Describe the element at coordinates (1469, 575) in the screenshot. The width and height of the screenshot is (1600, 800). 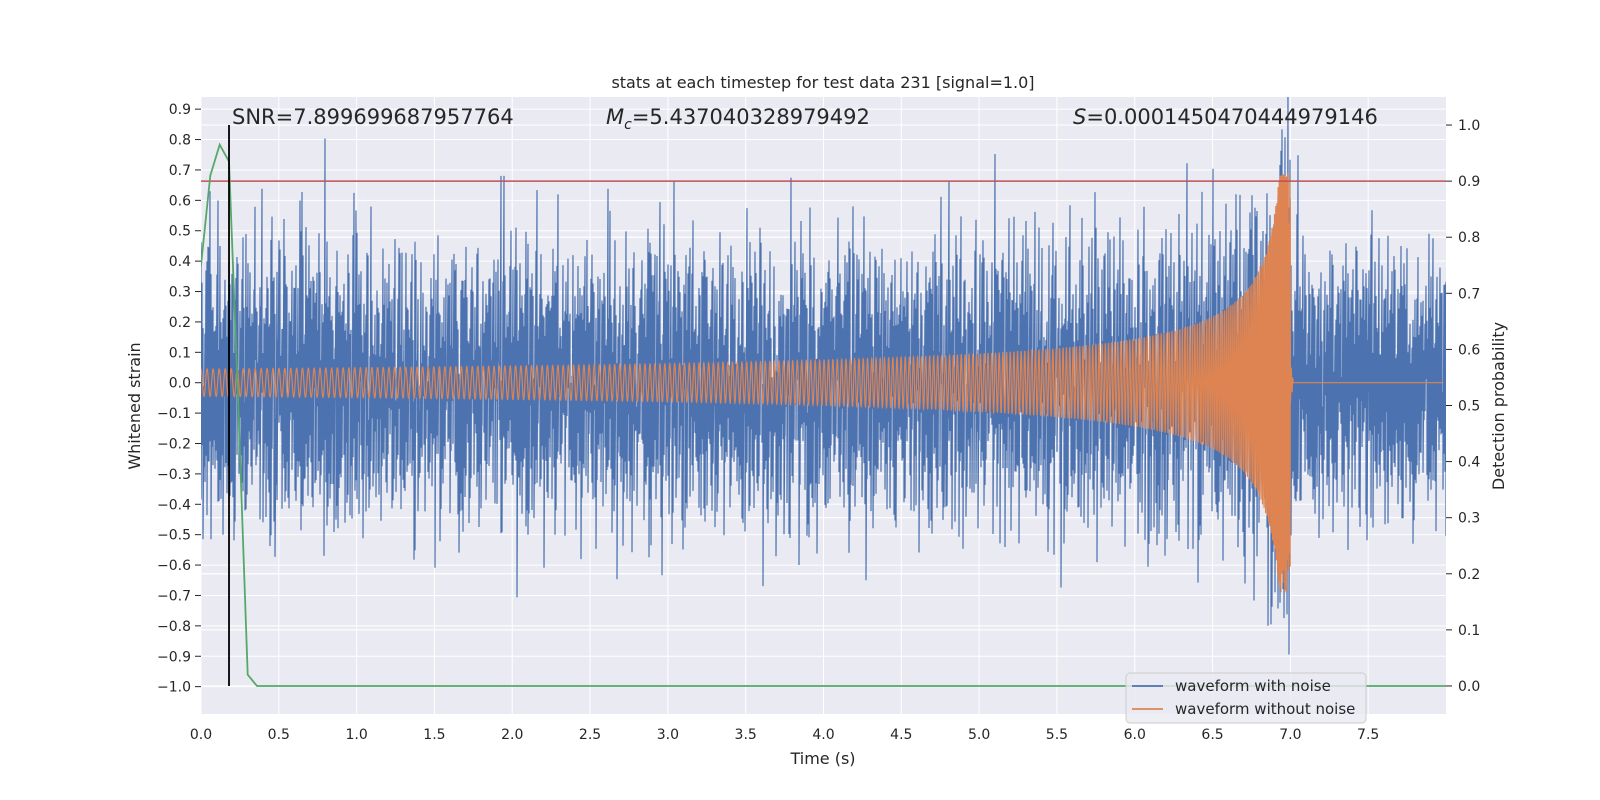
I see `y2-tick-label: 0.2` at that location.